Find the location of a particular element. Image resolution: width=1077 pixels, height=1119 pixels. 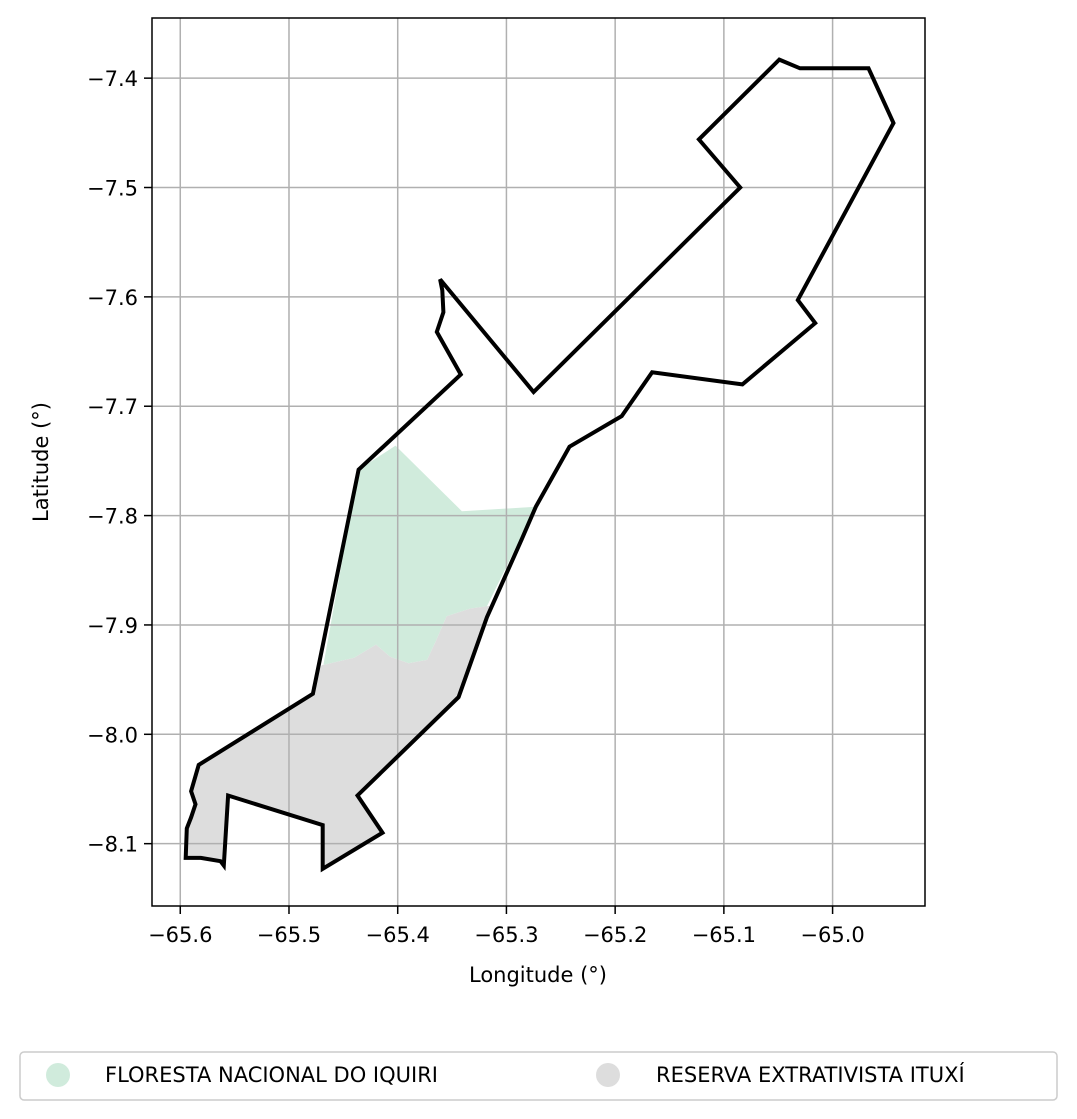

area-floresta-nacional-do-iquiri is located at coordinates (428, 557).